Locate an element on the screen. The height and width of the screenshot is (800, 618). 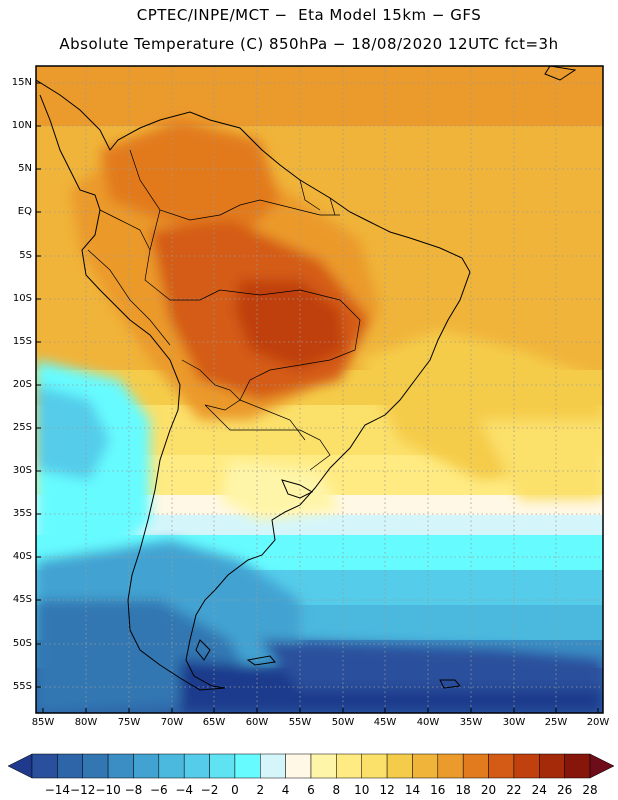
colorbar-tick-label: 20 is located at coordinates (488, 790).